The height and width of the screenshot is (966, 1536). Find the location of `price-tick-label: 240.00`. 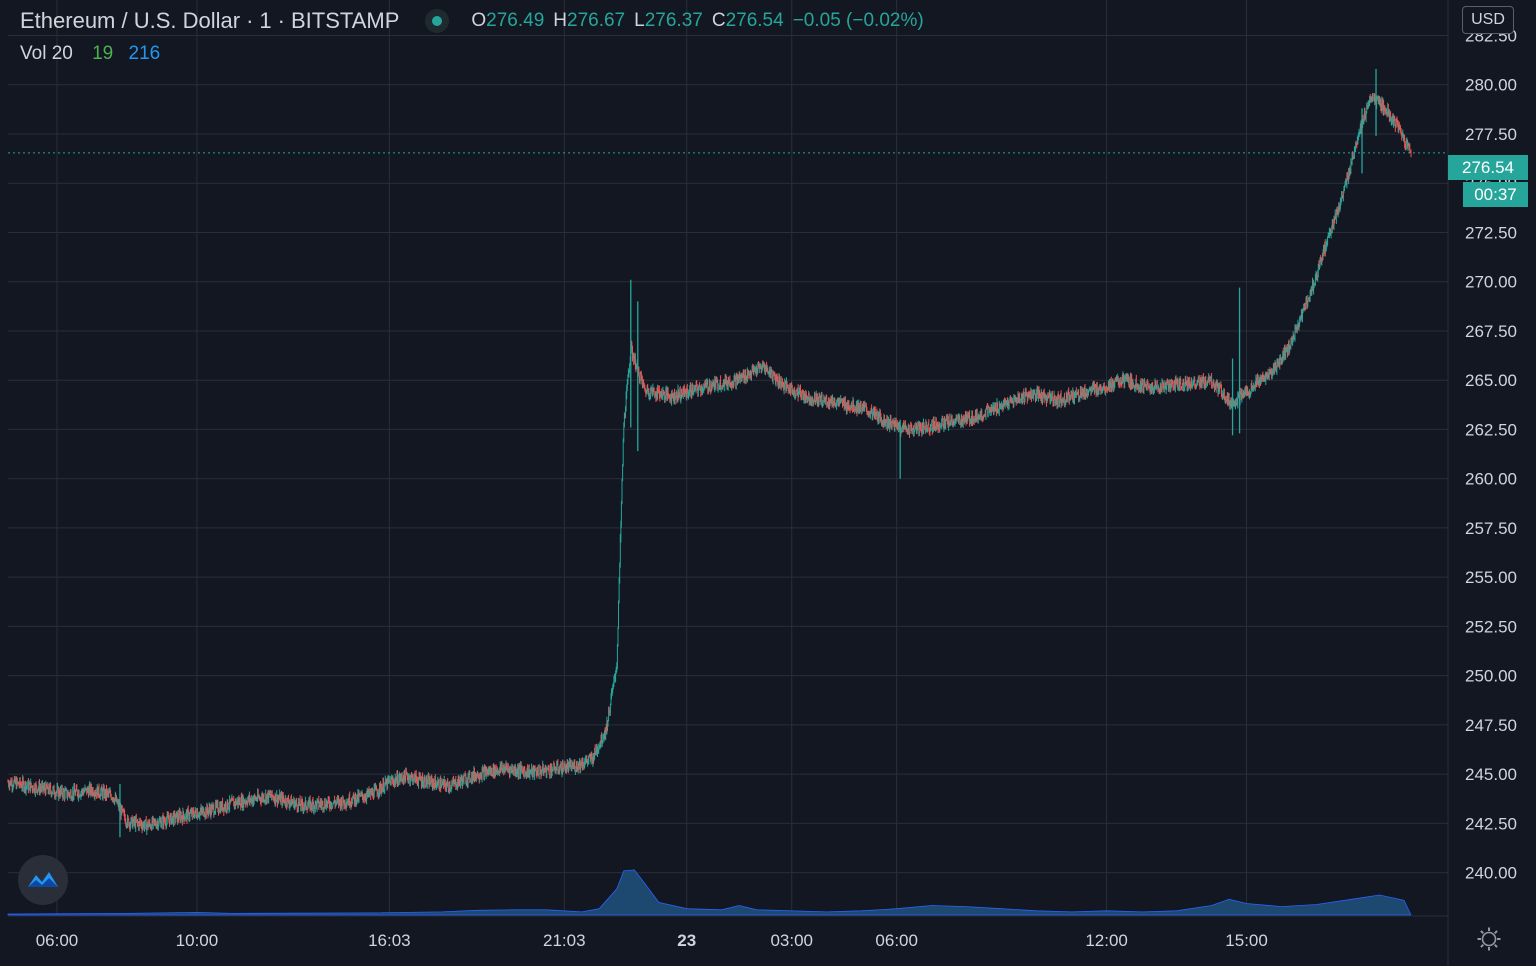

price-tick-label: 240.00 is located at coordinates (1491, 873).